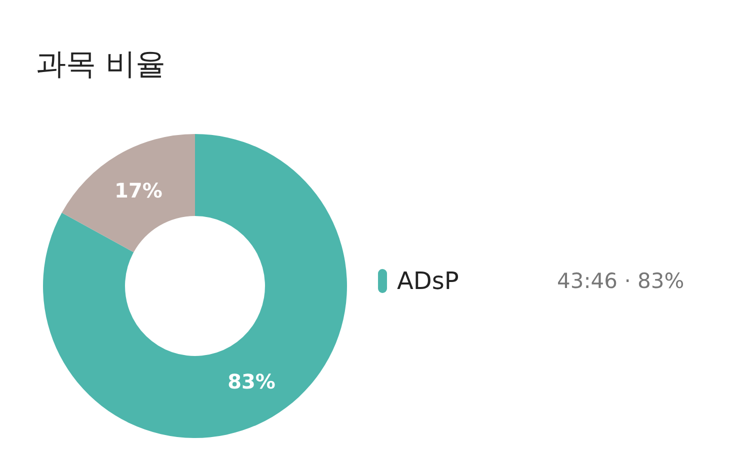 The height and width of the screenshot is (464, 743). I want to click on text: 43:46 · 83%, so click(620, 281).